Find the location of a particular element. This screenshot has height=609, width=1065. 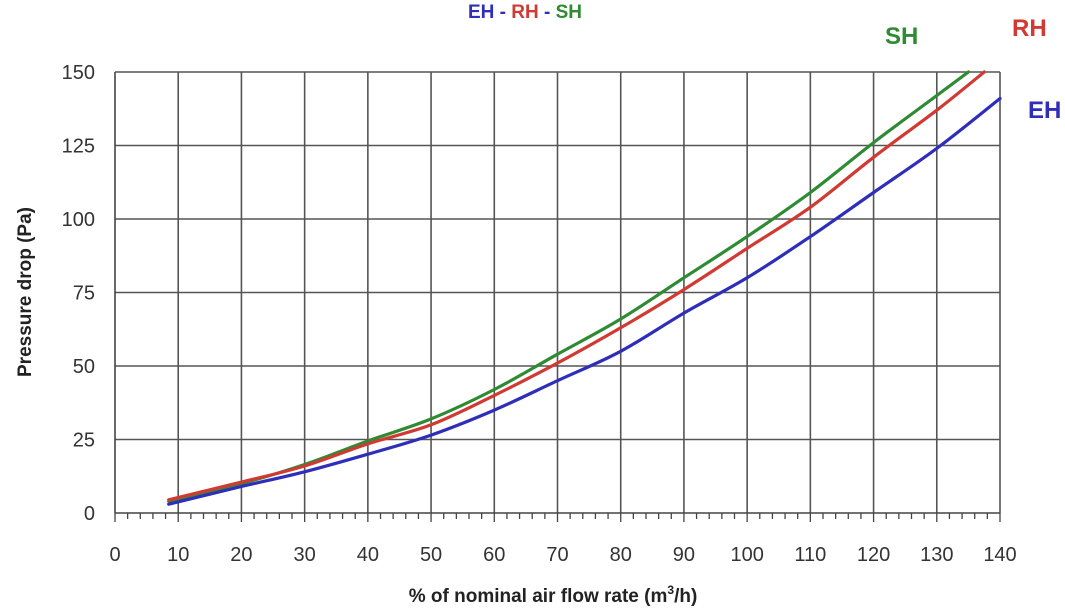

x-axis-title: % of nominal air flow rate (m3/h) is located at coordinates (553, 595).